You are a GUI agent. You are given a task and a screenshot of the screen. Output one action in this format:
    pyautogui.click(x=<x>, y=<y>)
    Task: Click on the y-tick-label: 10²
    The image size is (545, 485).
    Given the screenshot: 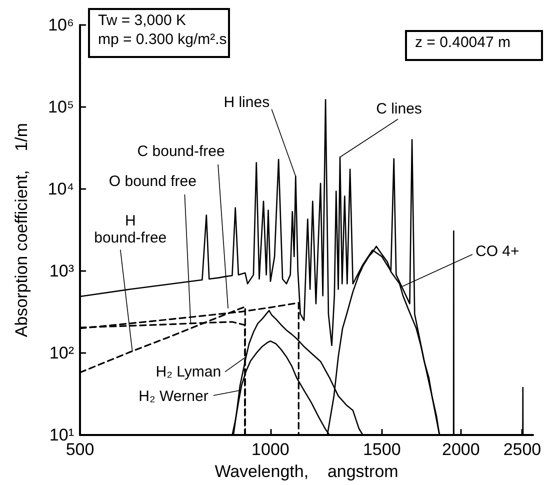 What is the action you would take?
    pyautogui.click(x=61, y=353)
    